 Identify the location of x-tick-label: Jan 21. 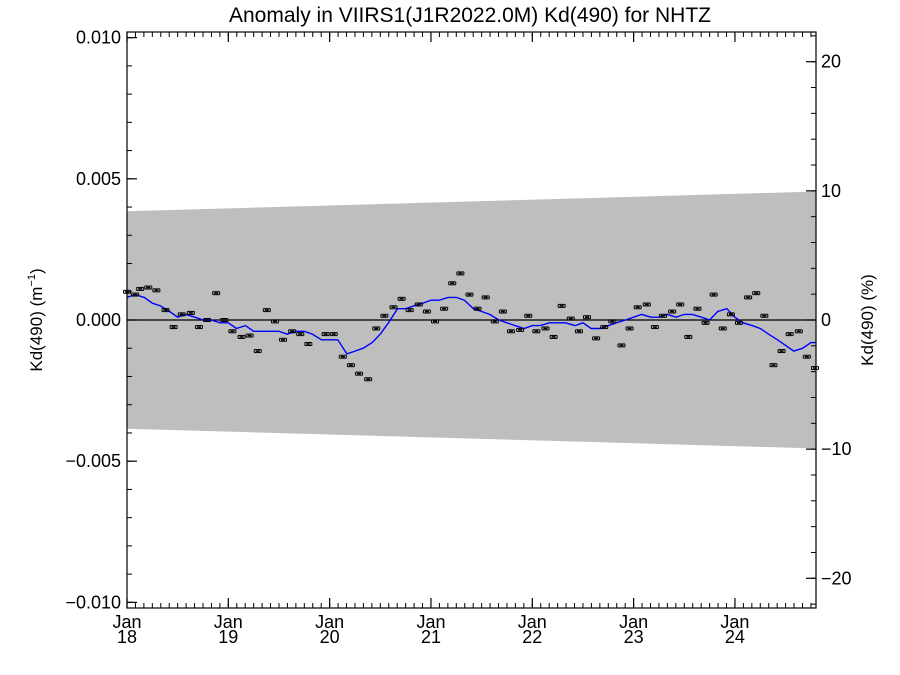
(430, 629).